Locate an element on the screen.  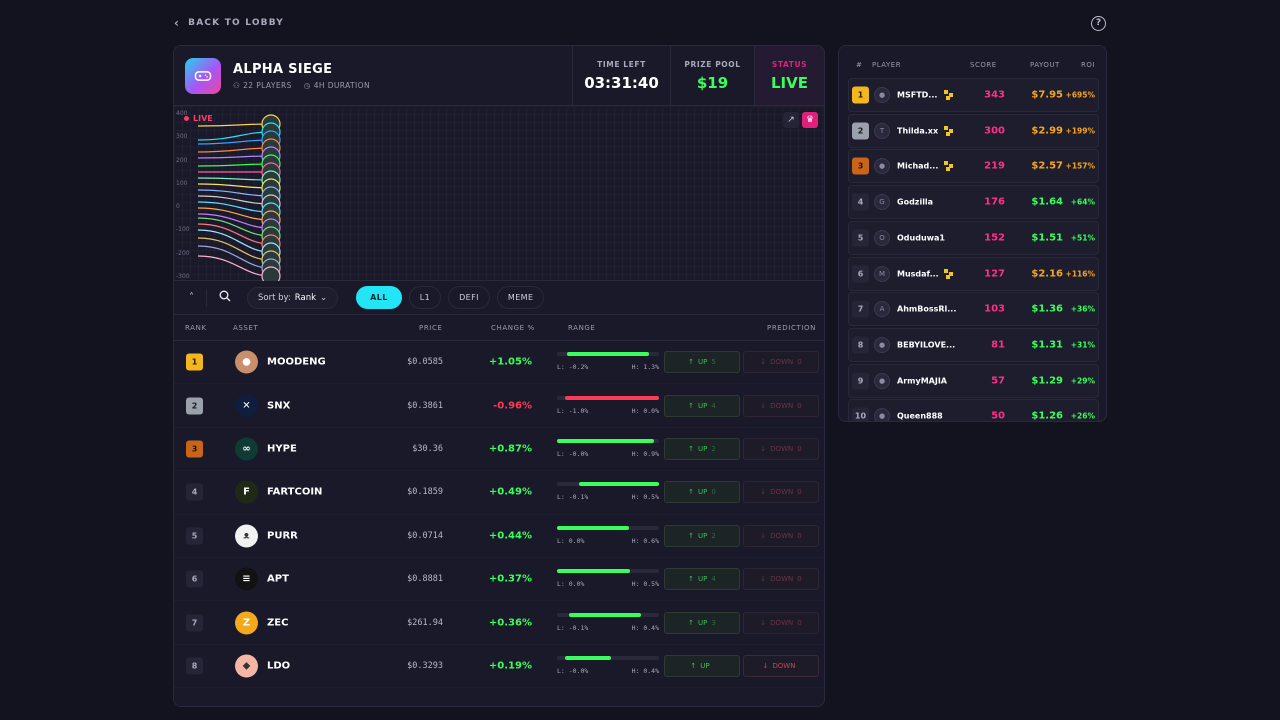
player-roi: +695% is located at coordinates (1080, 95).